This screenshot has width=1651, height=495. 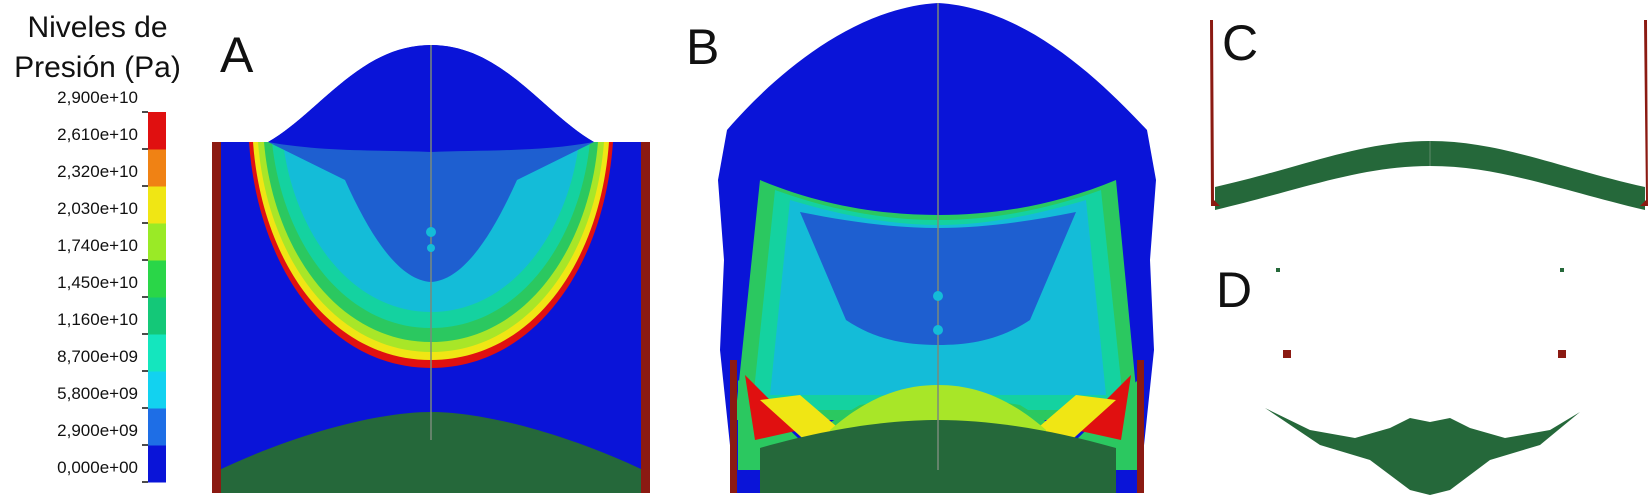 What do you see at coordinates (97, 282) in the screenshot?
I see `legend-tick-label: 1,450e+10` at bounding box center [97, 282].